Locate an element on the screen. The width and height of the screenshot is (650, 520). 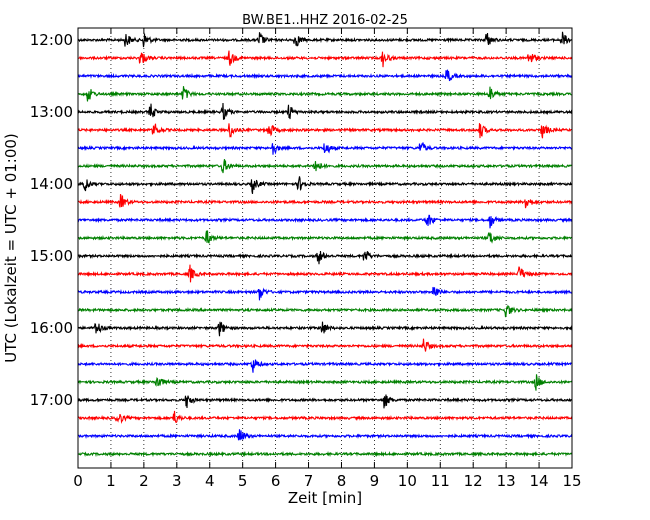
y-tick-label: 15:00 is located at coordinates (51, 256).